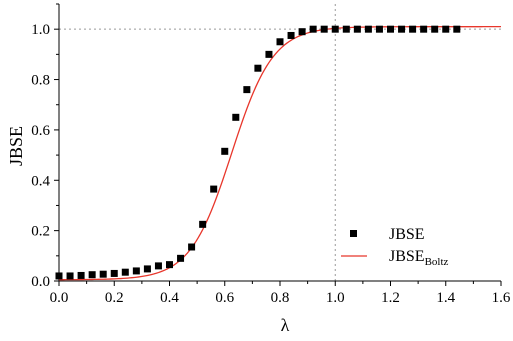  Describe the element at coordinates (285, 325) in the screenshot. I see `x-axis-label: λ` at that location.